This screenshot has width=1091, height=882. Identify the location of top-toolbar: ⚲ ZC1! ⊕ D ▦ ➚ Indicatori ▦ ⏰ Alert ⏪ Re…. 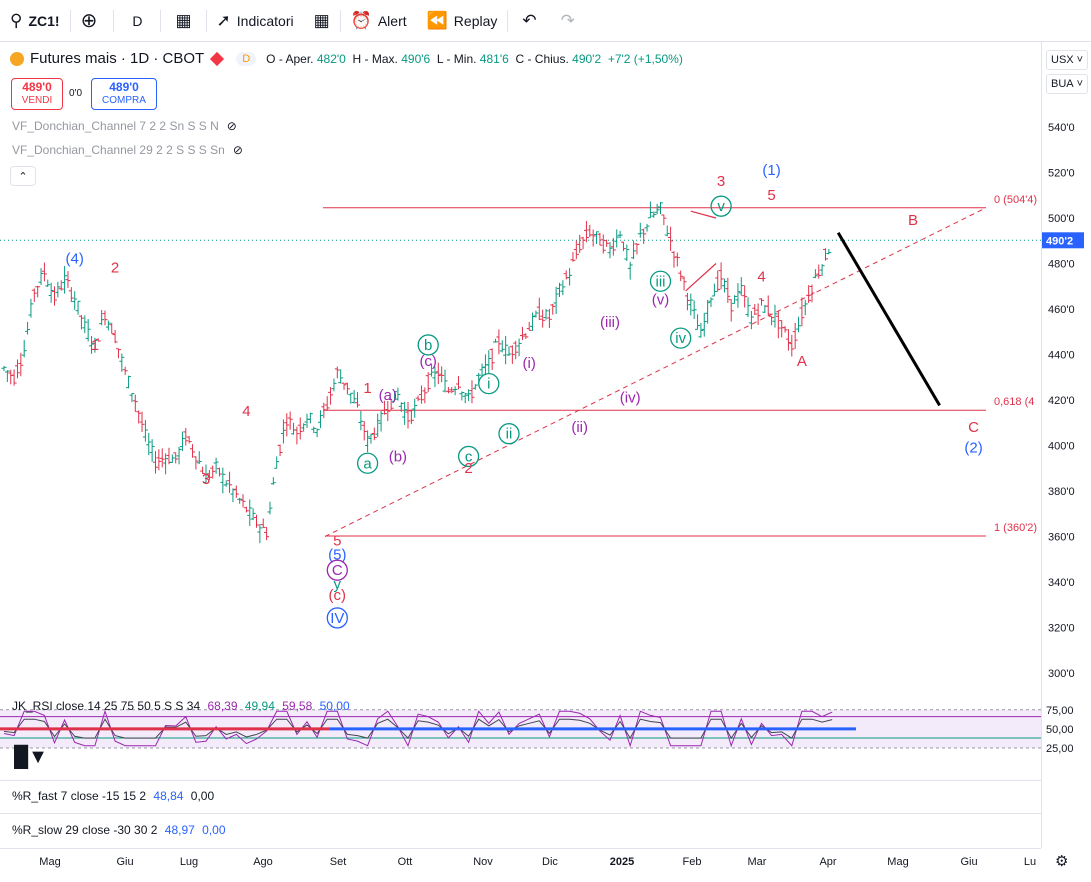
(545, 21).